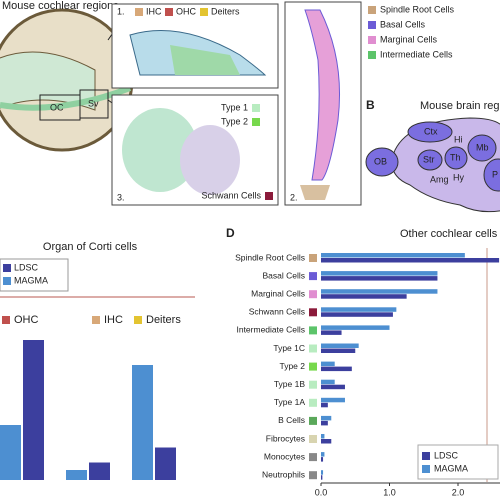 The image size is (500, 500). I want to click on category-label: IHC, so click(113, 320).